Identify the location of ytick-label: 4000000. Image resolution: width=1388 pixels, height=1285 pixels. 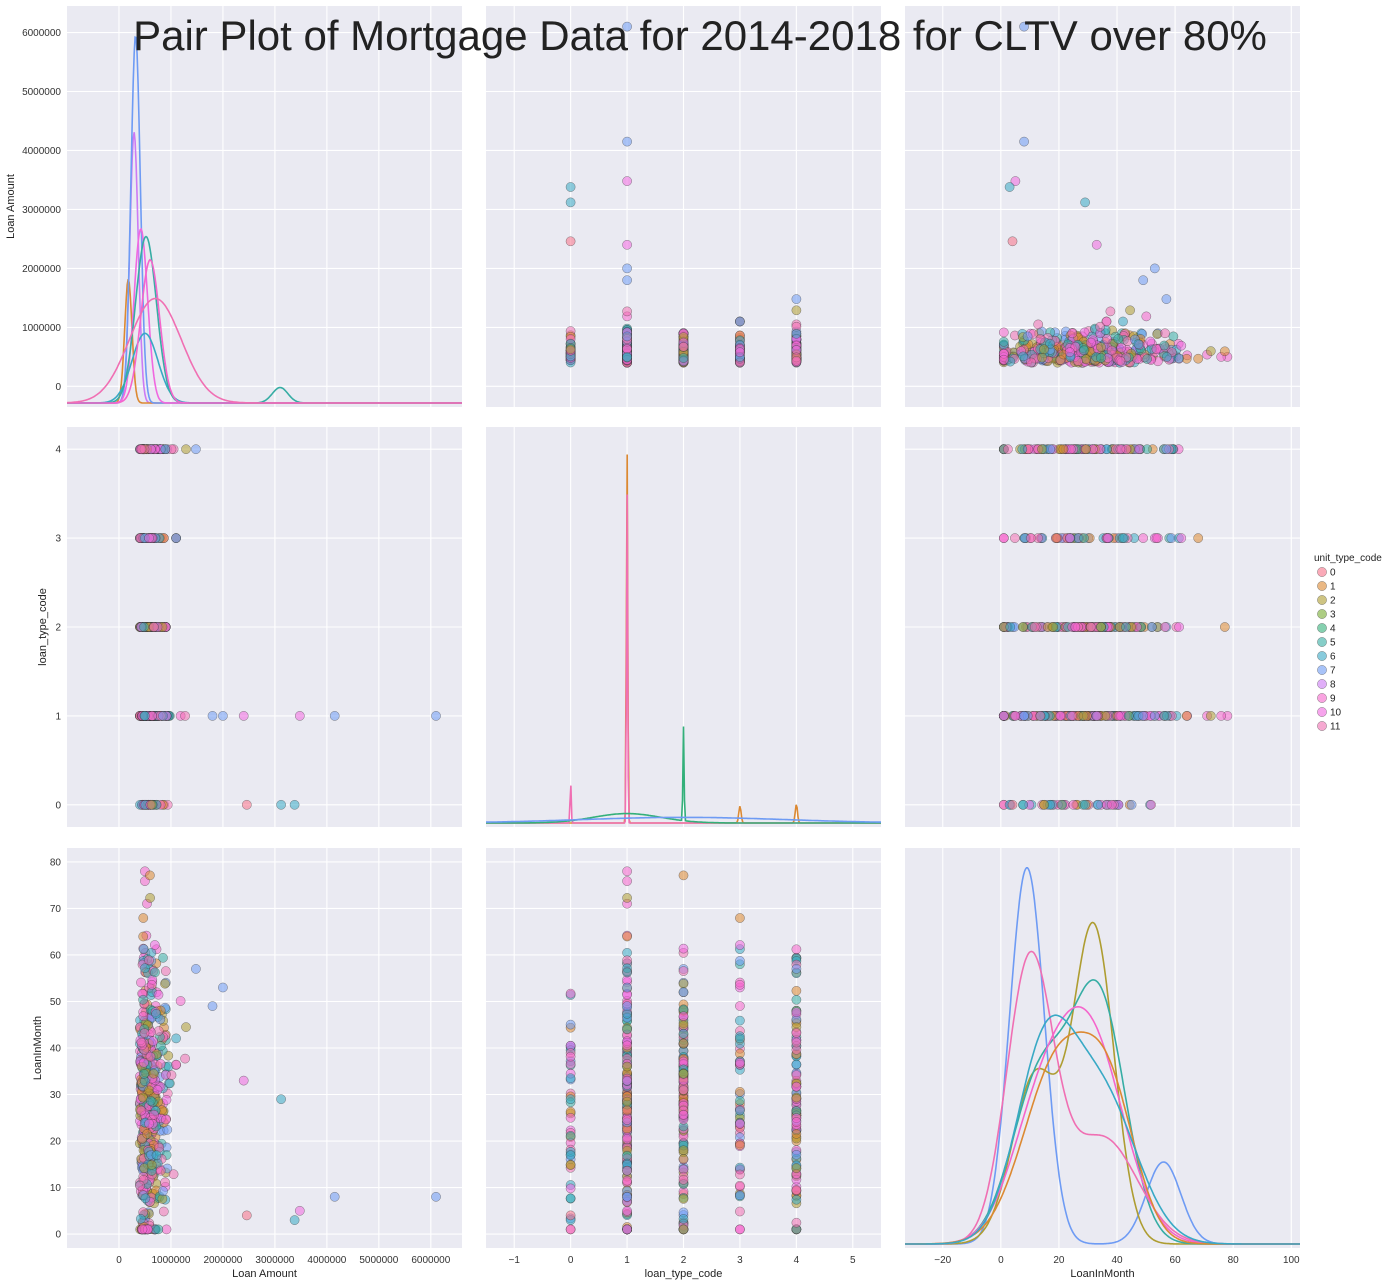
(41, 151).